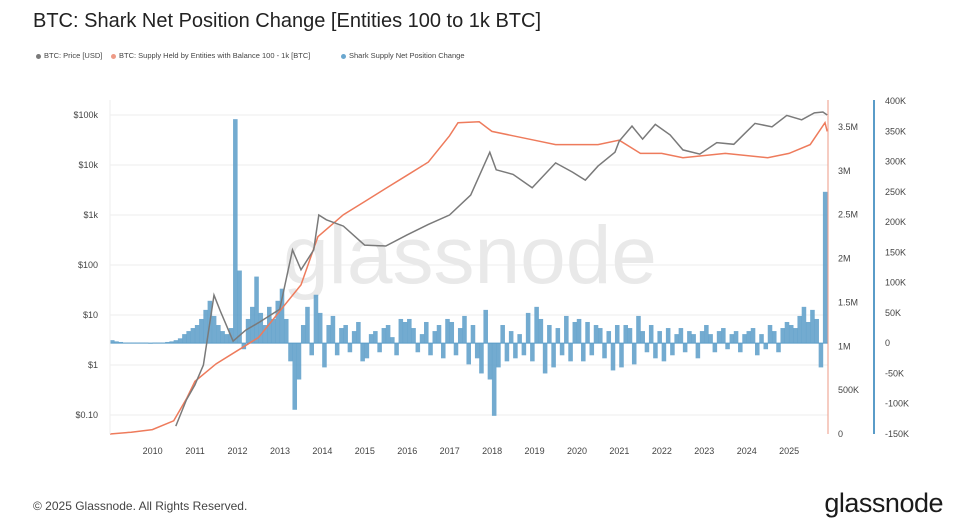 The width and height of the screenshot is (965, 526). Describe the element at coordinates (238, 451) in the screenshot. I see `x-tick-label: 2012` at that location.